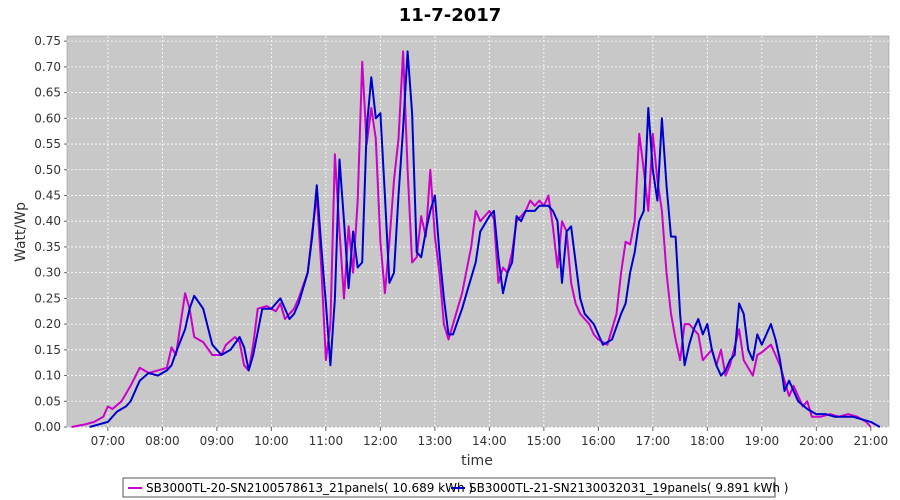  I want to click on x-tick-label: 18:00, so click(707, 441).